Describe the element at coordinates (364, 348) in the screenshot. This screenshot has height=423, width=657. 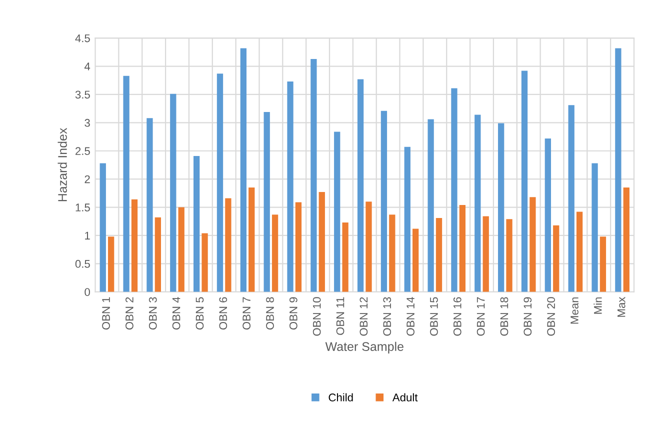
I see `x-axis-title: Water Sample` at that location.